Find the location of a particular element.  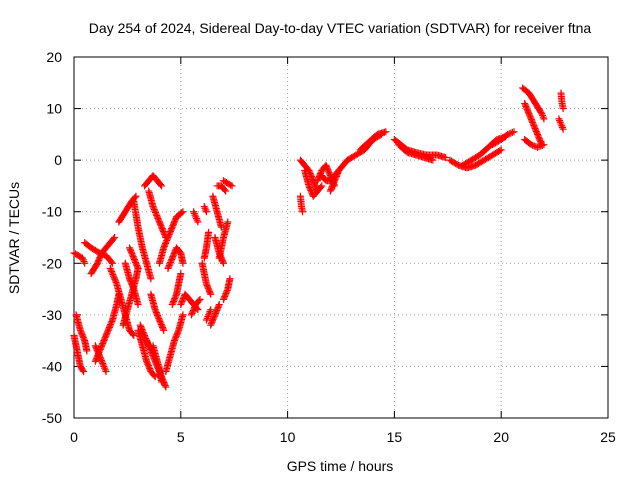

y-tick-label: -40 is located at coordinates (52, 366).